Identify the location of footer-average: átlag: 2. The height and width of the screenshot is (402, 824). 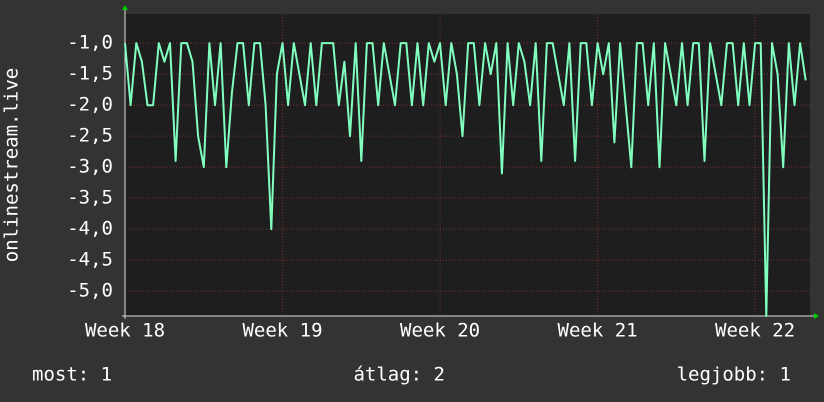
(399, 375).